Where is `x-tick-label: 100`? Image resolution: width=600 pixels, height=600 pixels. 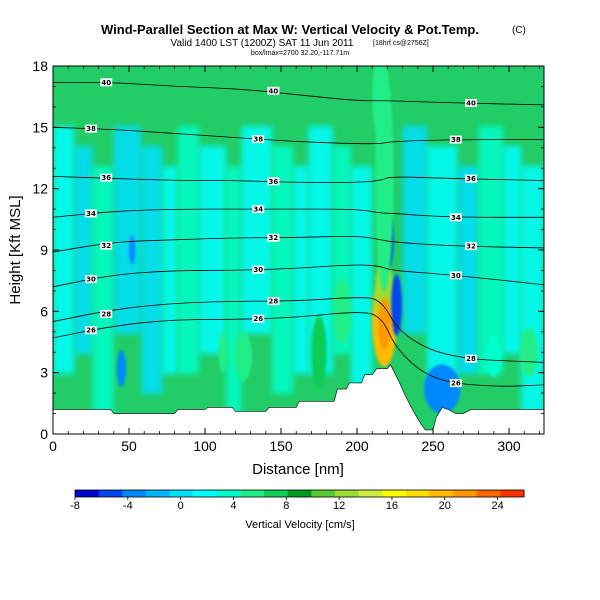
x-tick-label: 100 is located at coordinates (205, 446).